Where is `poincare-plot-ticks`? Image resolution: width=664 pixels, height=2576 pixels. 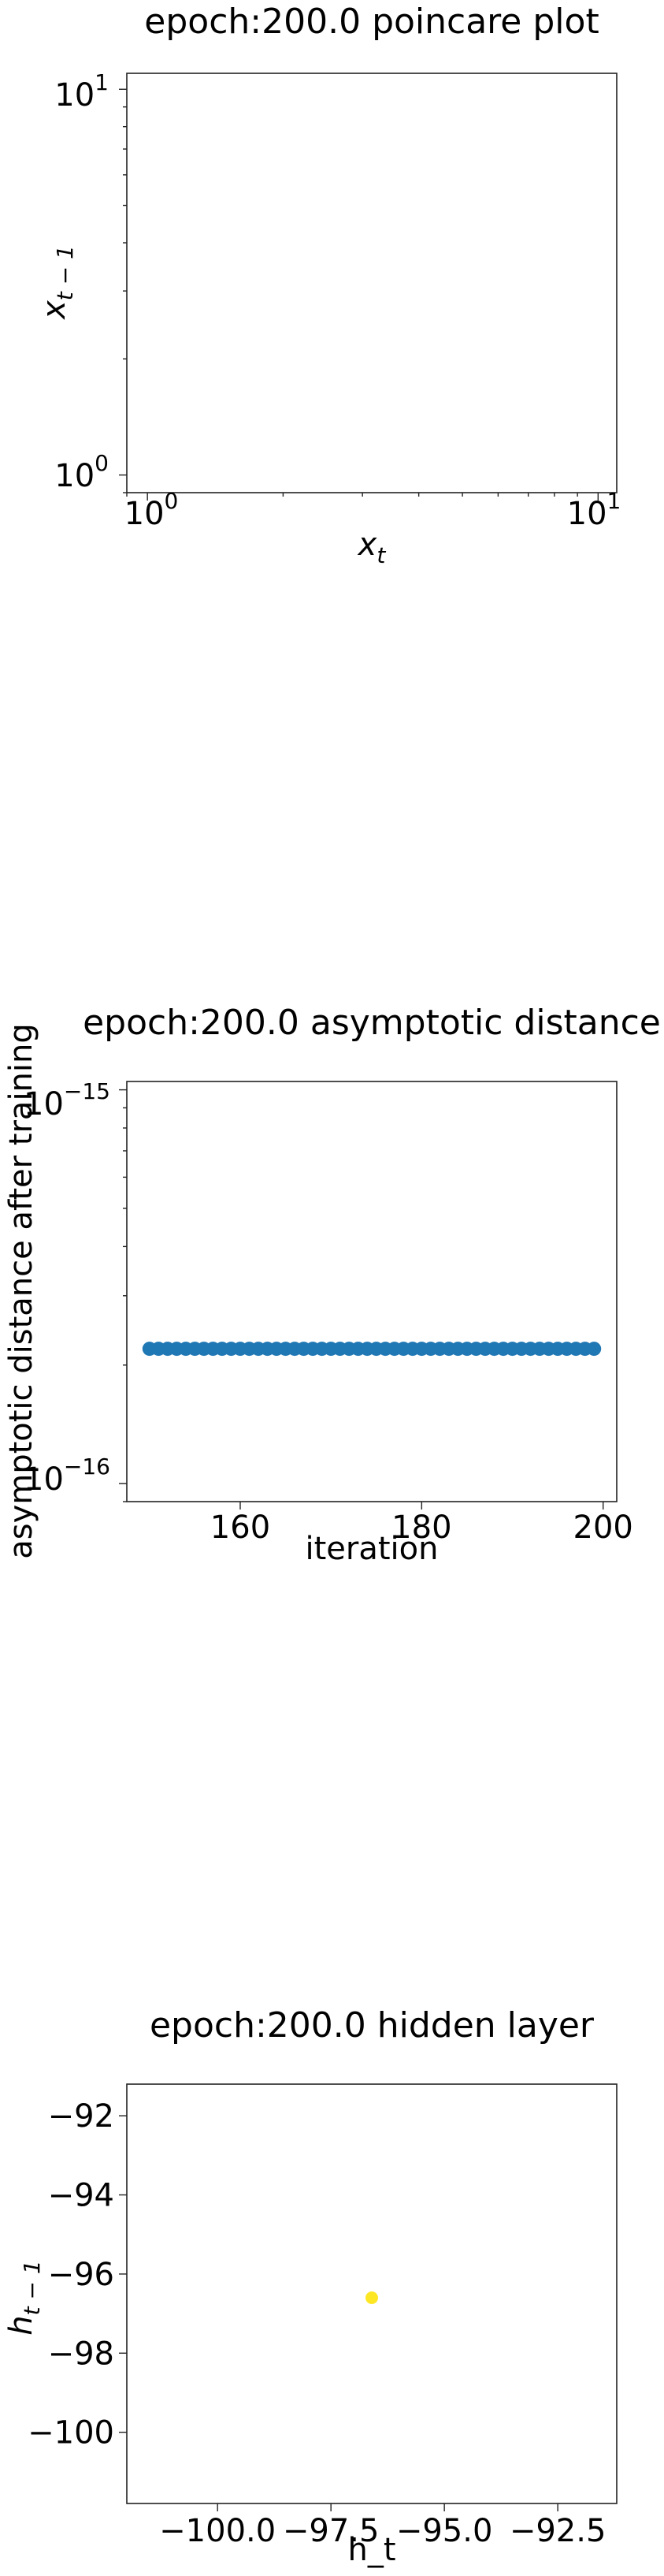 poincare-plot-ticks is located at coordinates (359, 294).